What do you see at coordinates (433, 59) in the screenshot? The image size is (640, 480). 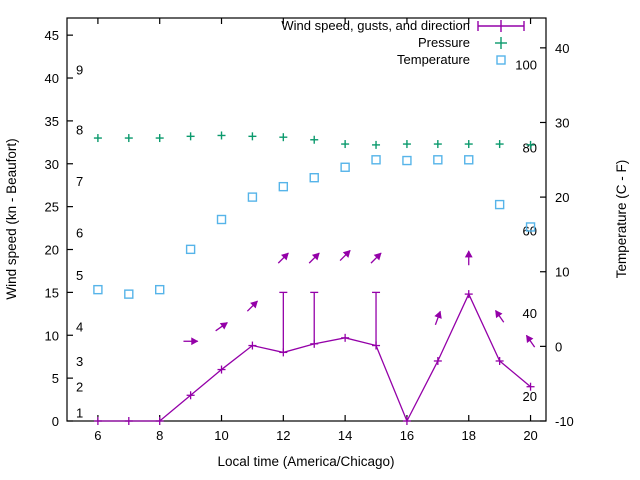 I see `legend-label-temperature: Temperature` at bounding box center [433, 59].